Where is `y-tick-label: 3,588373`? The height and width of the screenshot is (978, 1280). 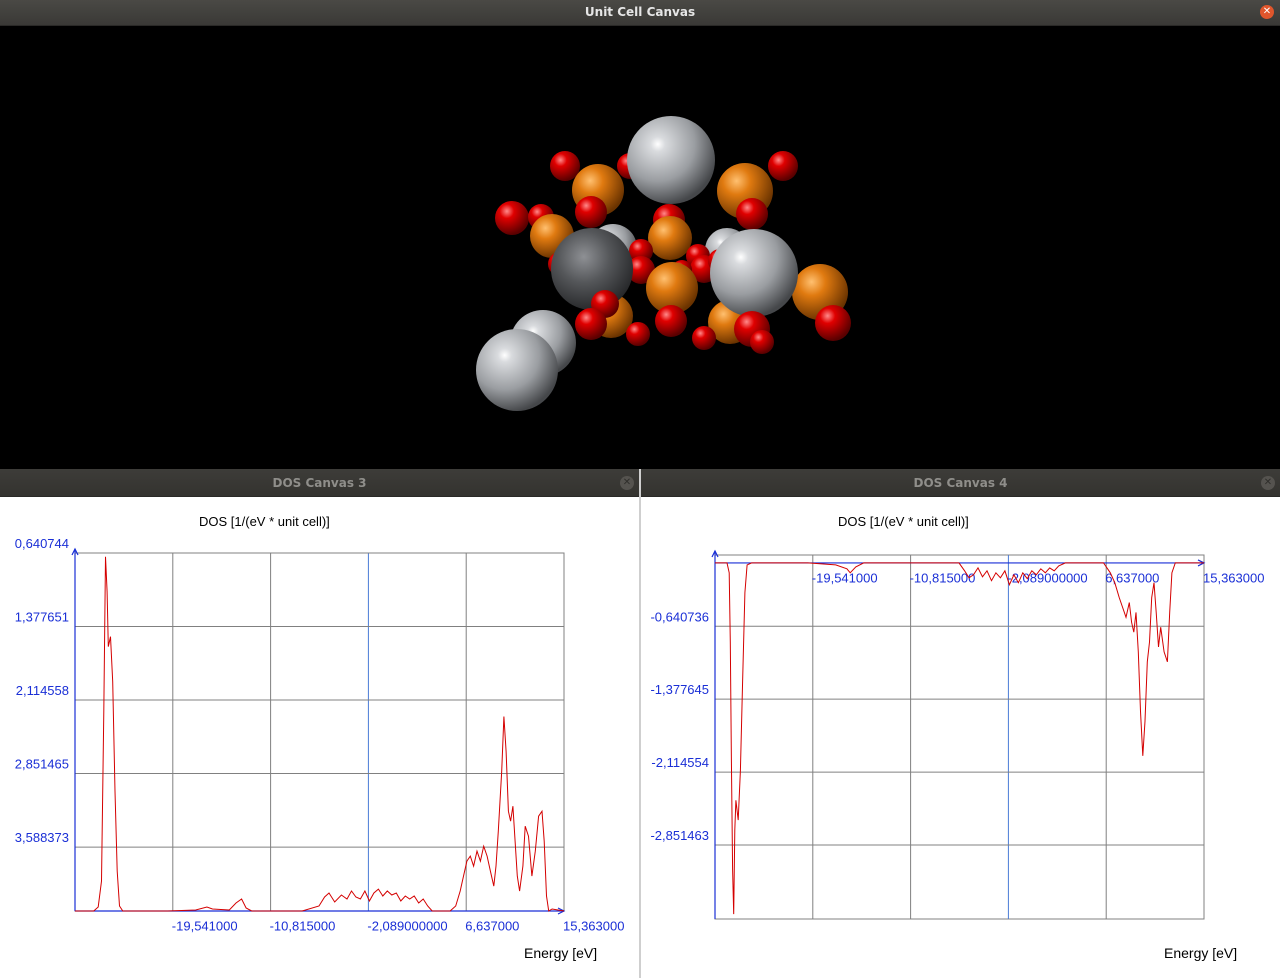 y-tick-label: 3,588373 is located at coordinates (42, 837).